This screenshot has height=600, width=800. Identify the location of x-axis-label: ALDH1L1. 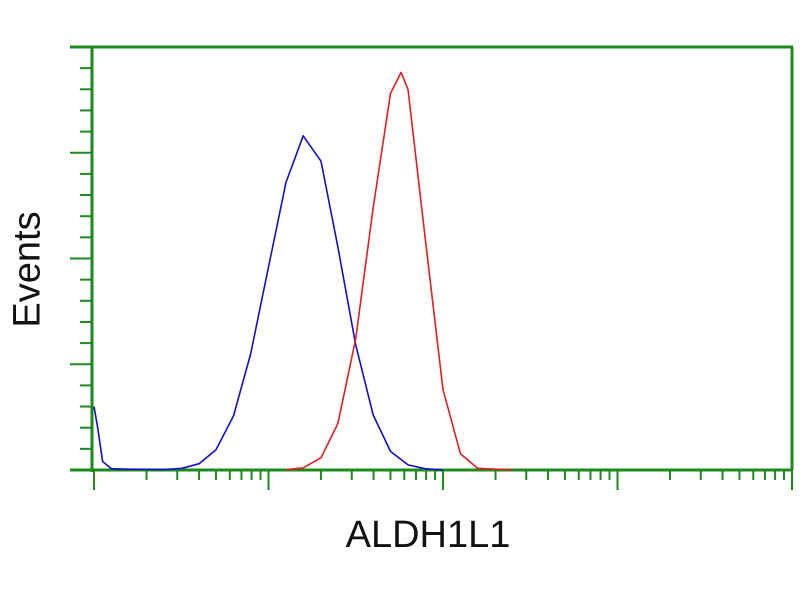
(428, 535).